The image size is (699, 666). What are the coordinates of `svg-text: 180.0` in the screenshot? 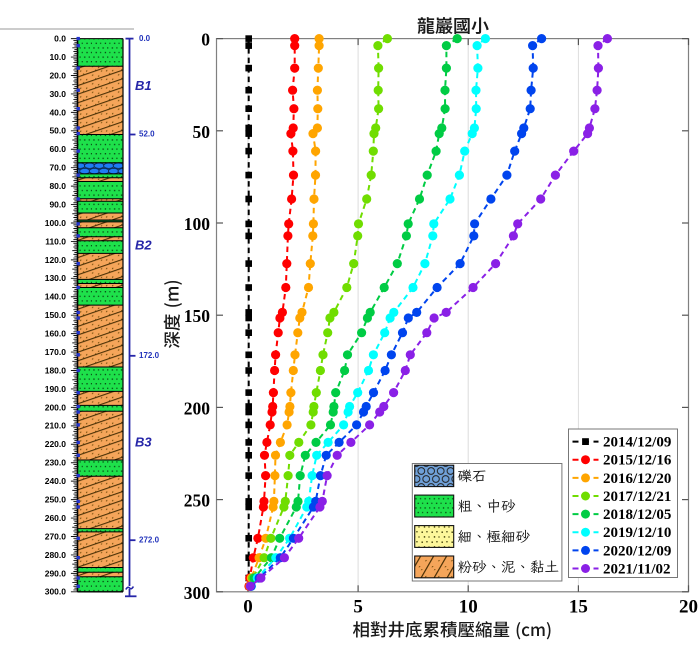 It's located at (56, 370).